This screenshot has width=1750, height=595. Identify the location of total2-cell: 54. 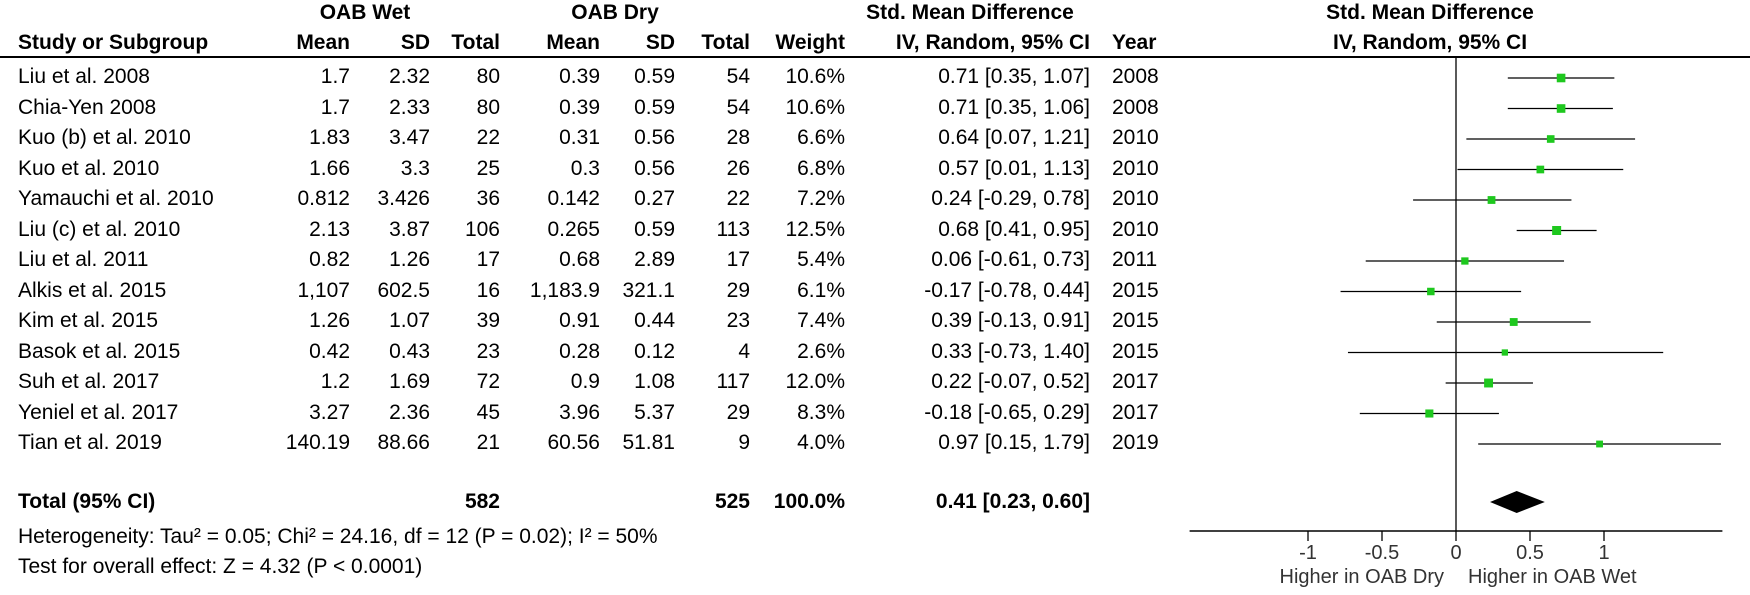
(738, 107).